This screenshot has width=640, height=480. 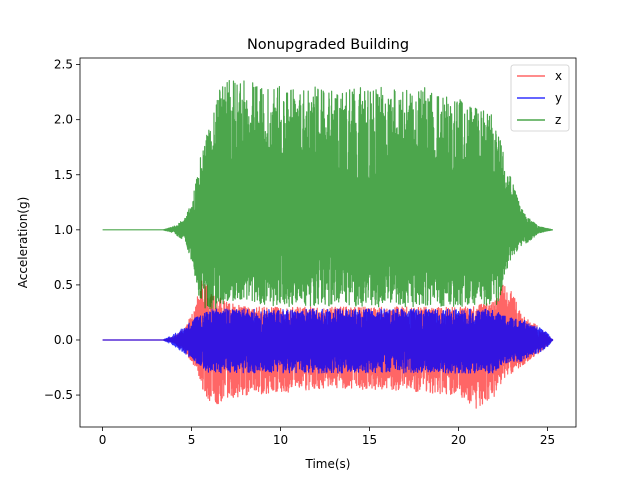 What do you see at coordinates (458, 440) in the screenshot?
I see `x-tick-label: 20` at bounding box center [458, 440].